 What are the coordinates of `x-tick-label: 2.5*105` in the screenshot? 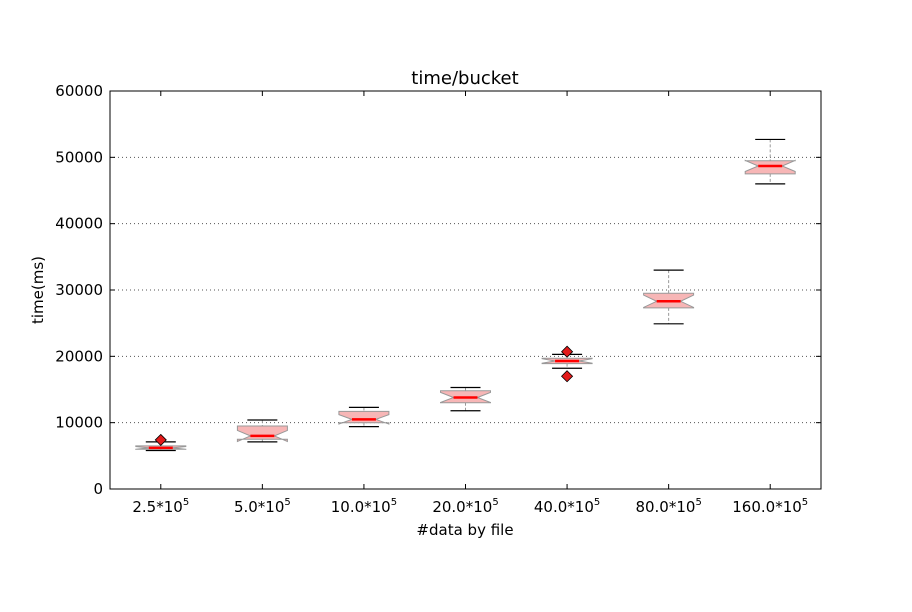 It's located at (160, 506).